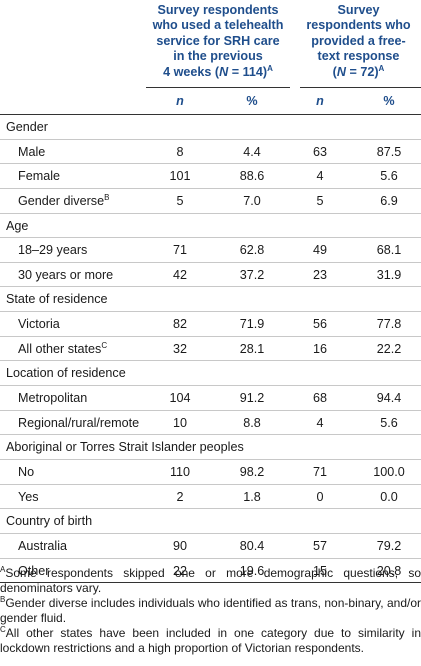 The width and height of the screenshot is (421, 666). Describe the element at coordinates (64, 200) in the screenshot. I see `row-label: Gender diverseB` at that location.